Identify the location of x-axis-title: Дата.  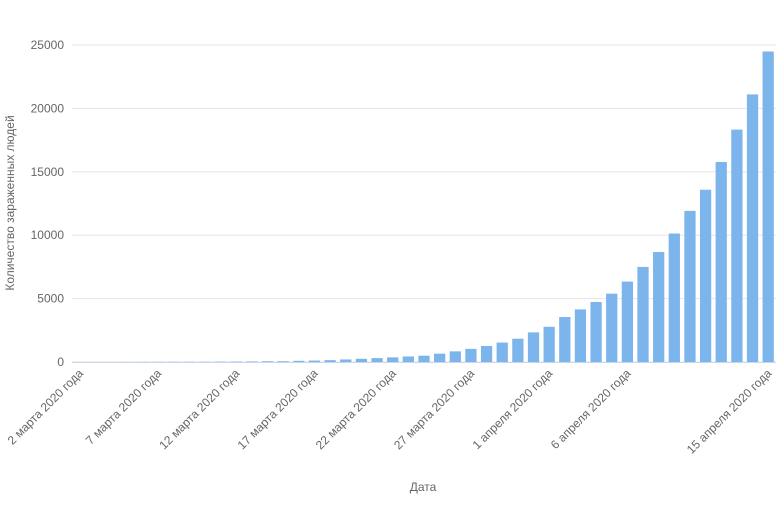
(423, 487).